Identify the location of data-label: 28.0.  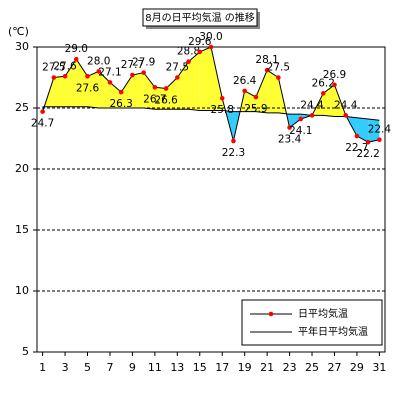
(98, 61).